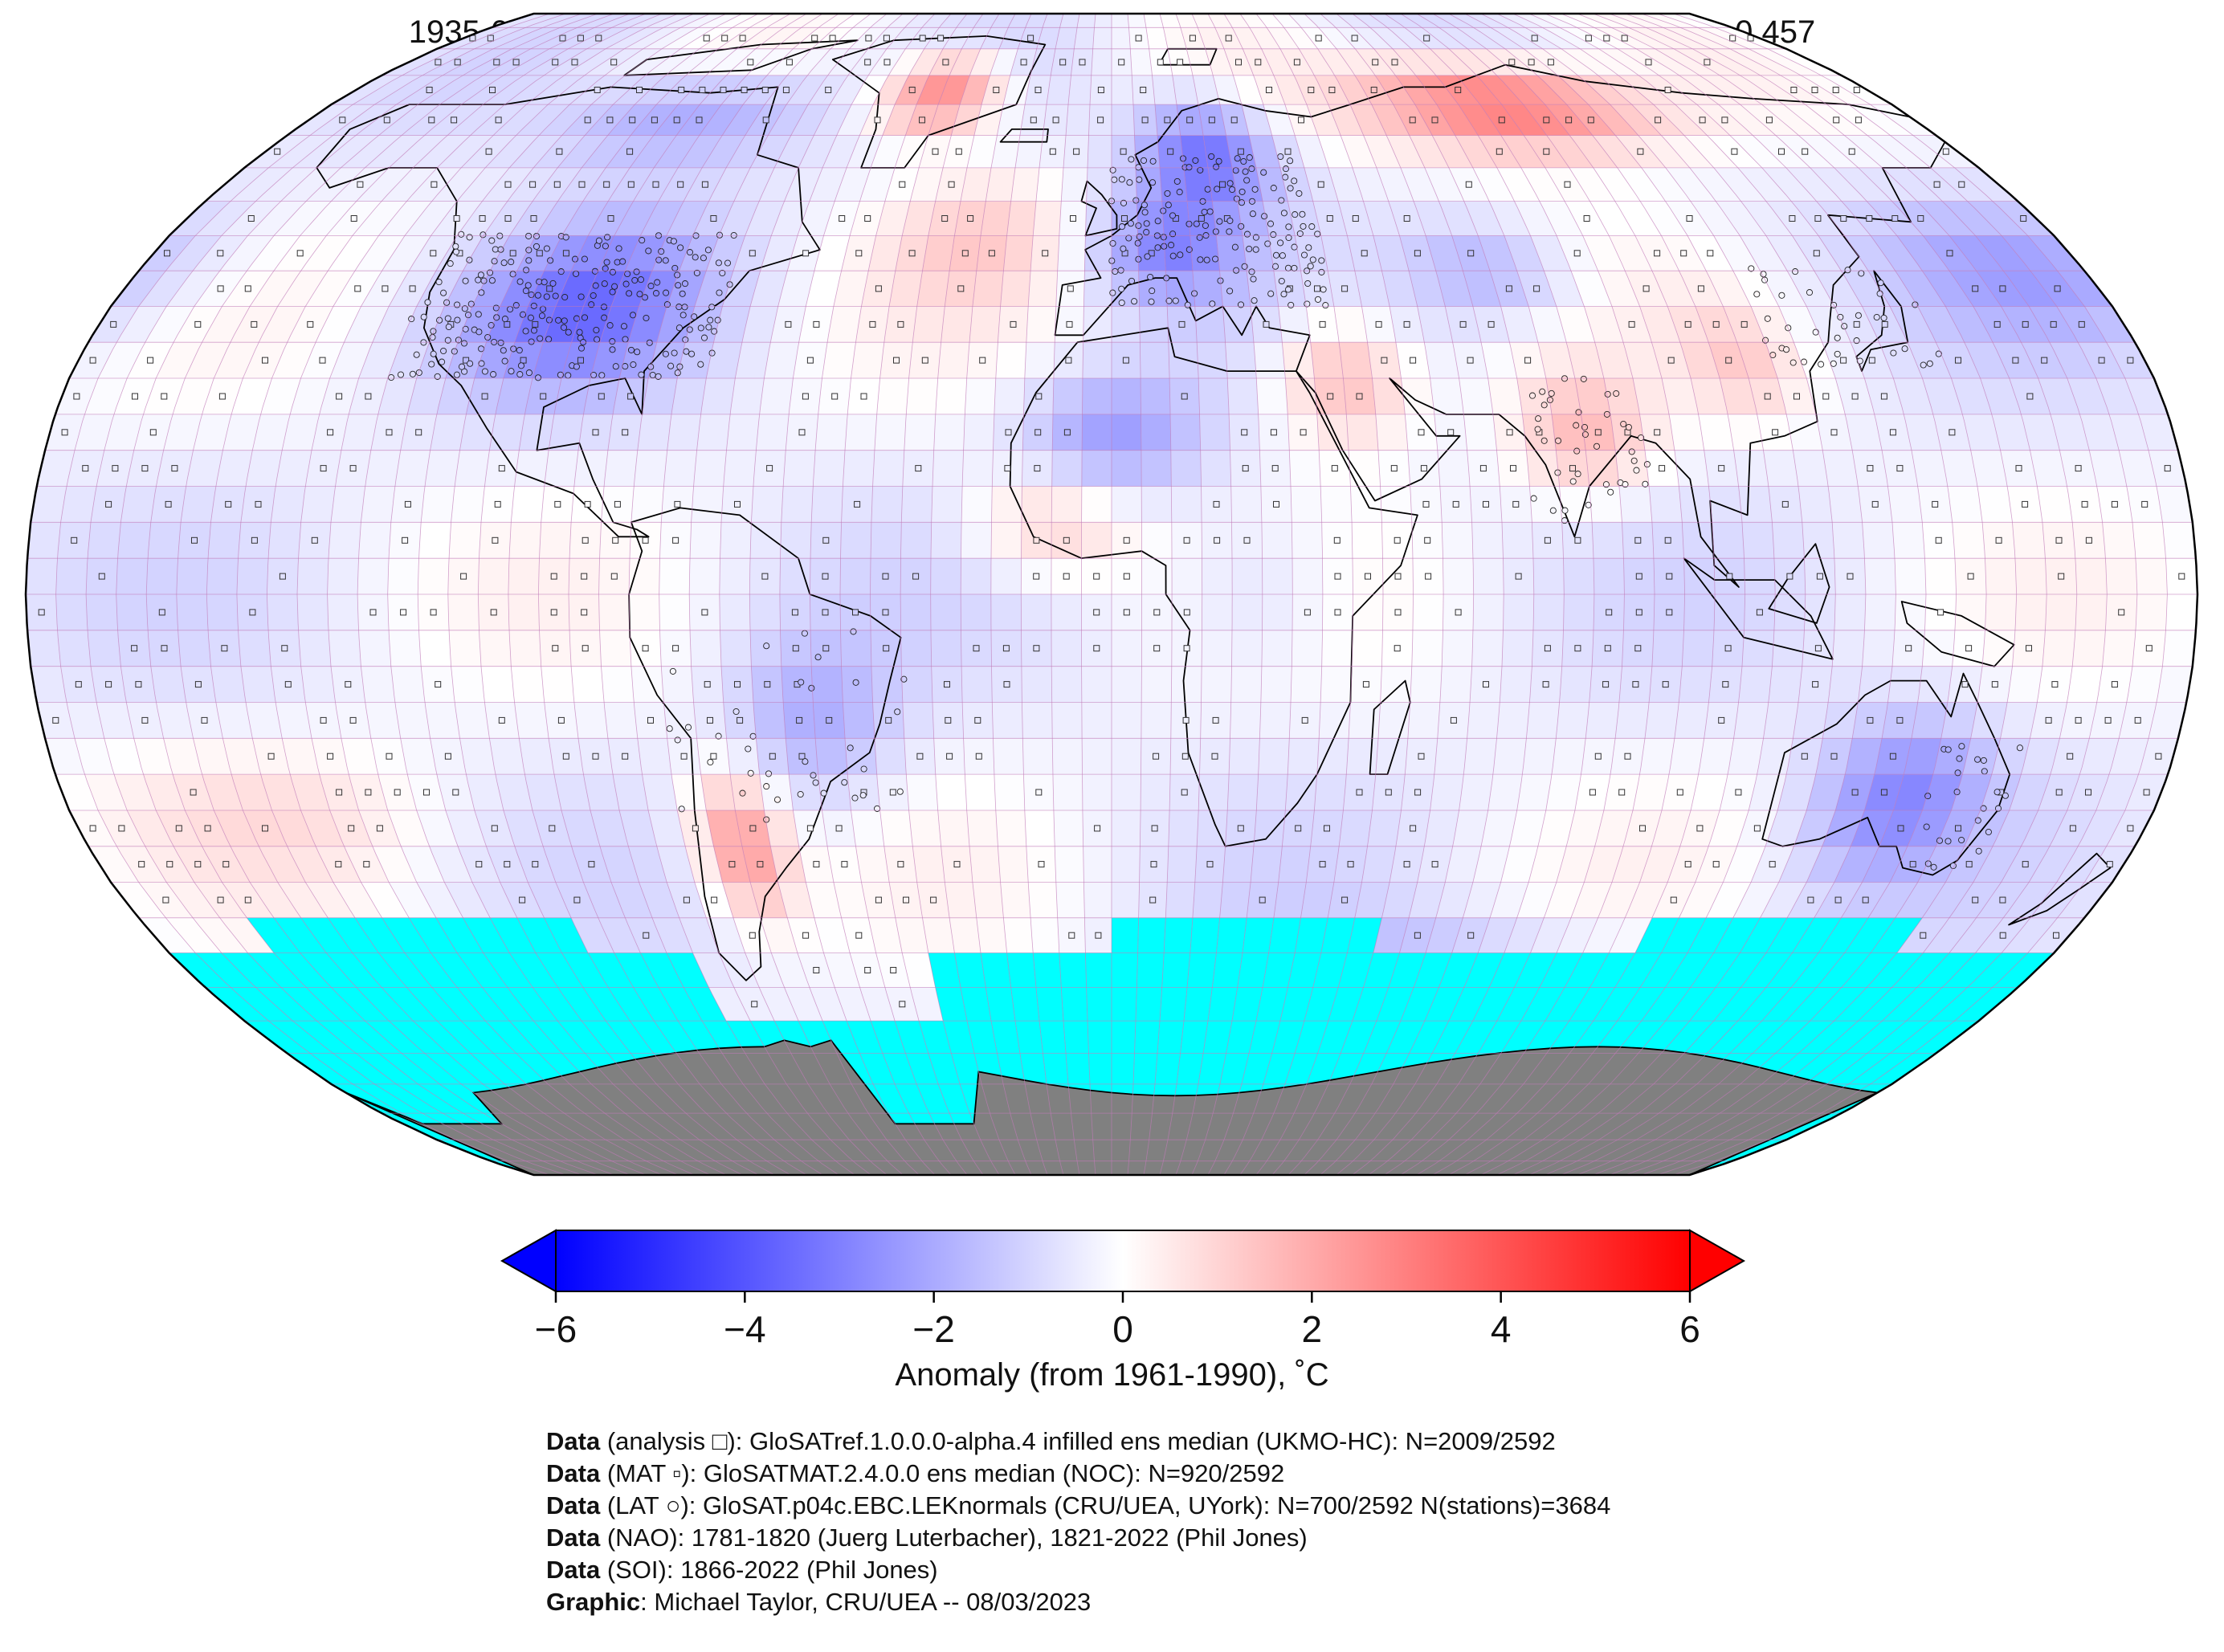  What do you see at coordinates (866, 1602) in the screenshot?
I see `credit-text: : Michael Taylor, CRU/UEA -- 08/03/2023` at bounding box center [866, 1602].